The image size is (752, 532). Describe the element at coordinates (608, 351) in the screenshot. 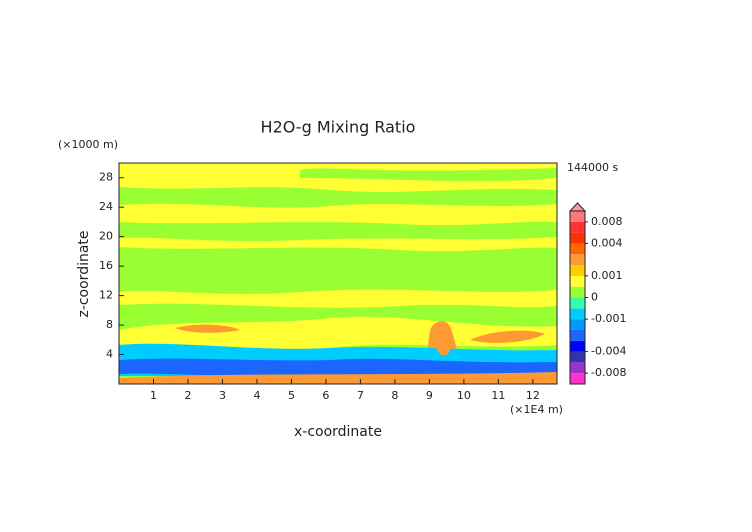

I see `colorbar-tick-label: -0.004` at that location.